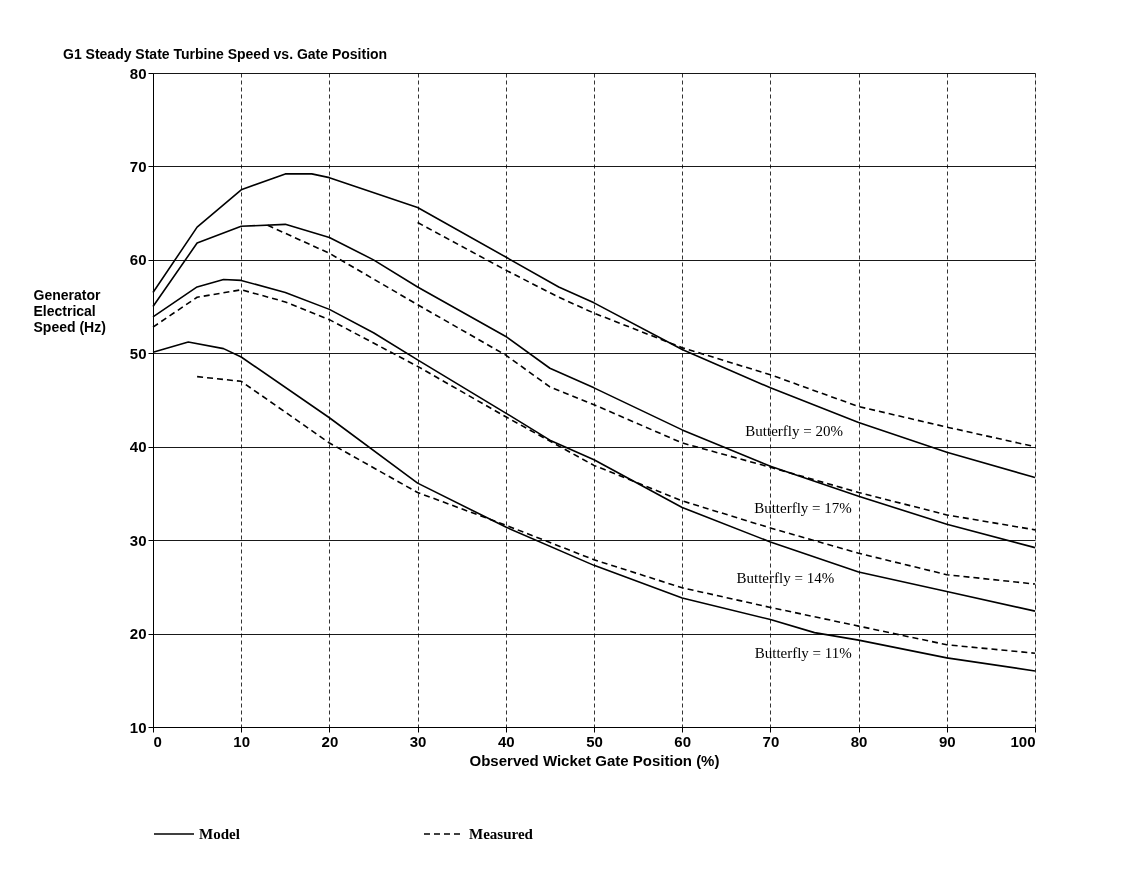 The height and width of the screenshot is (891, 1134). I want to click on y-tick-label: 20, so click(138, 634).